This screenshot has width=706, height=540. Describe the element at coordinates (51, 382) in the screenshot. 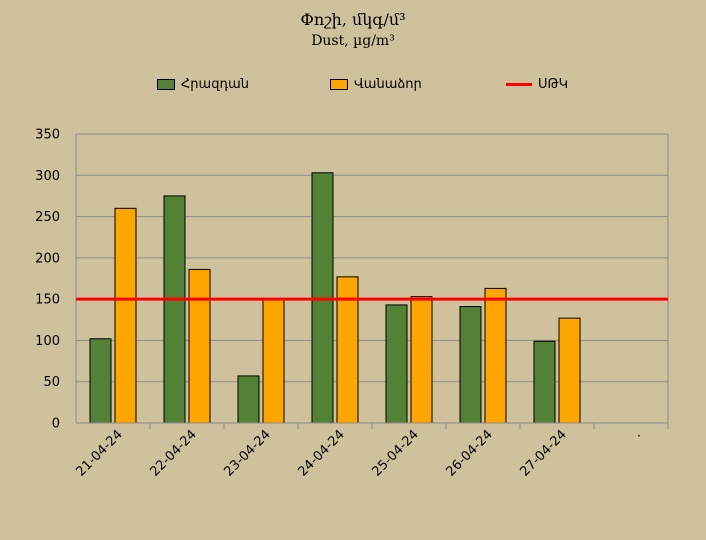

I see `y-tick-label: 50` at that location.